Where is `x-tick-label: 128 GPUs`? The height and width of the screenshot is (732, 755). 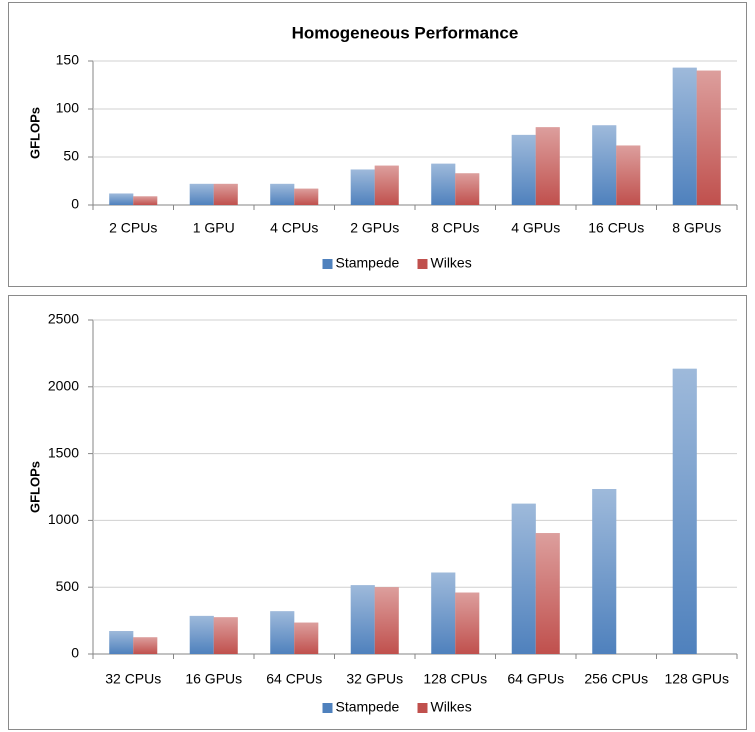
x-tick-label: 128 GPUs is located at coordinates (696, 679).